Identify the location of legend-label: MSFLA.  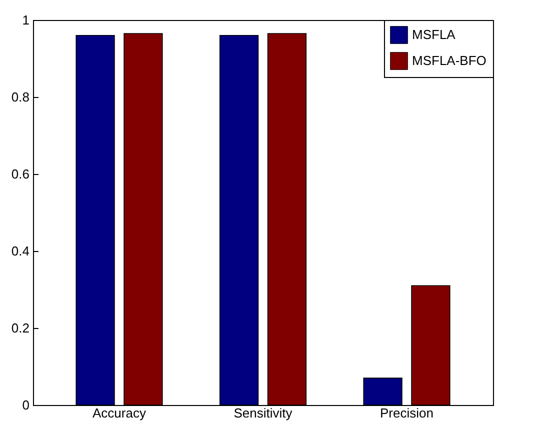
(434, 34).